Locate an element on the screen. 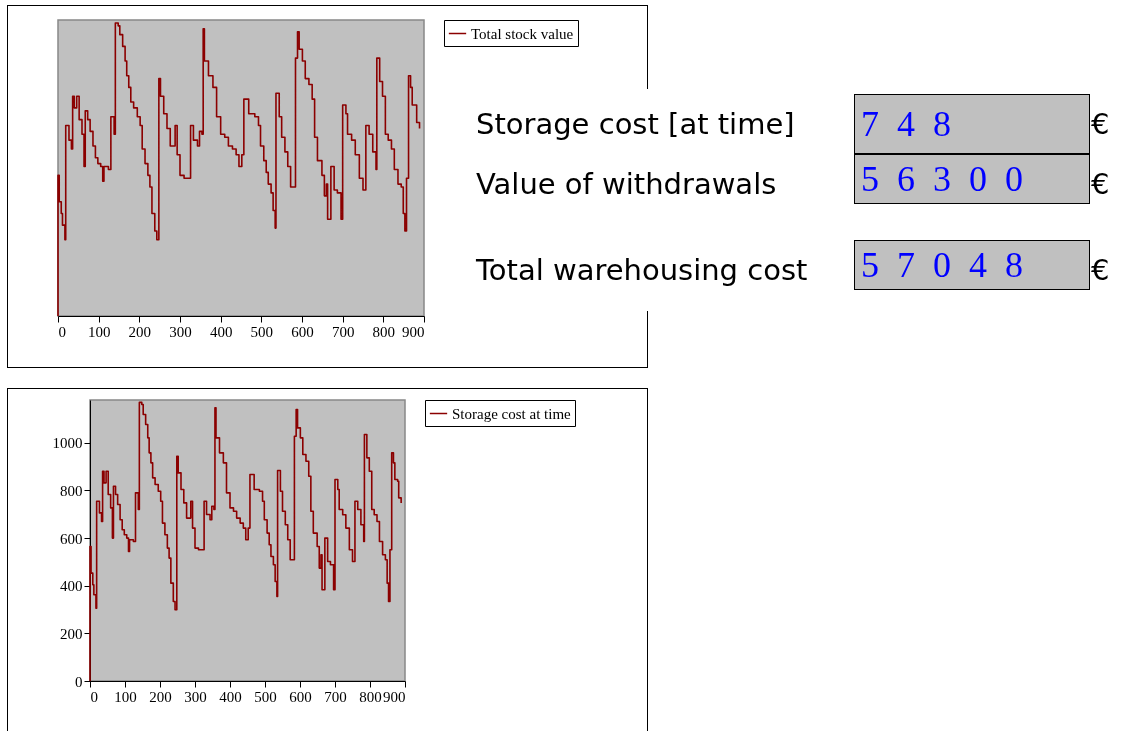  x-tick-label: 0 is located at coordinates (94, 696).